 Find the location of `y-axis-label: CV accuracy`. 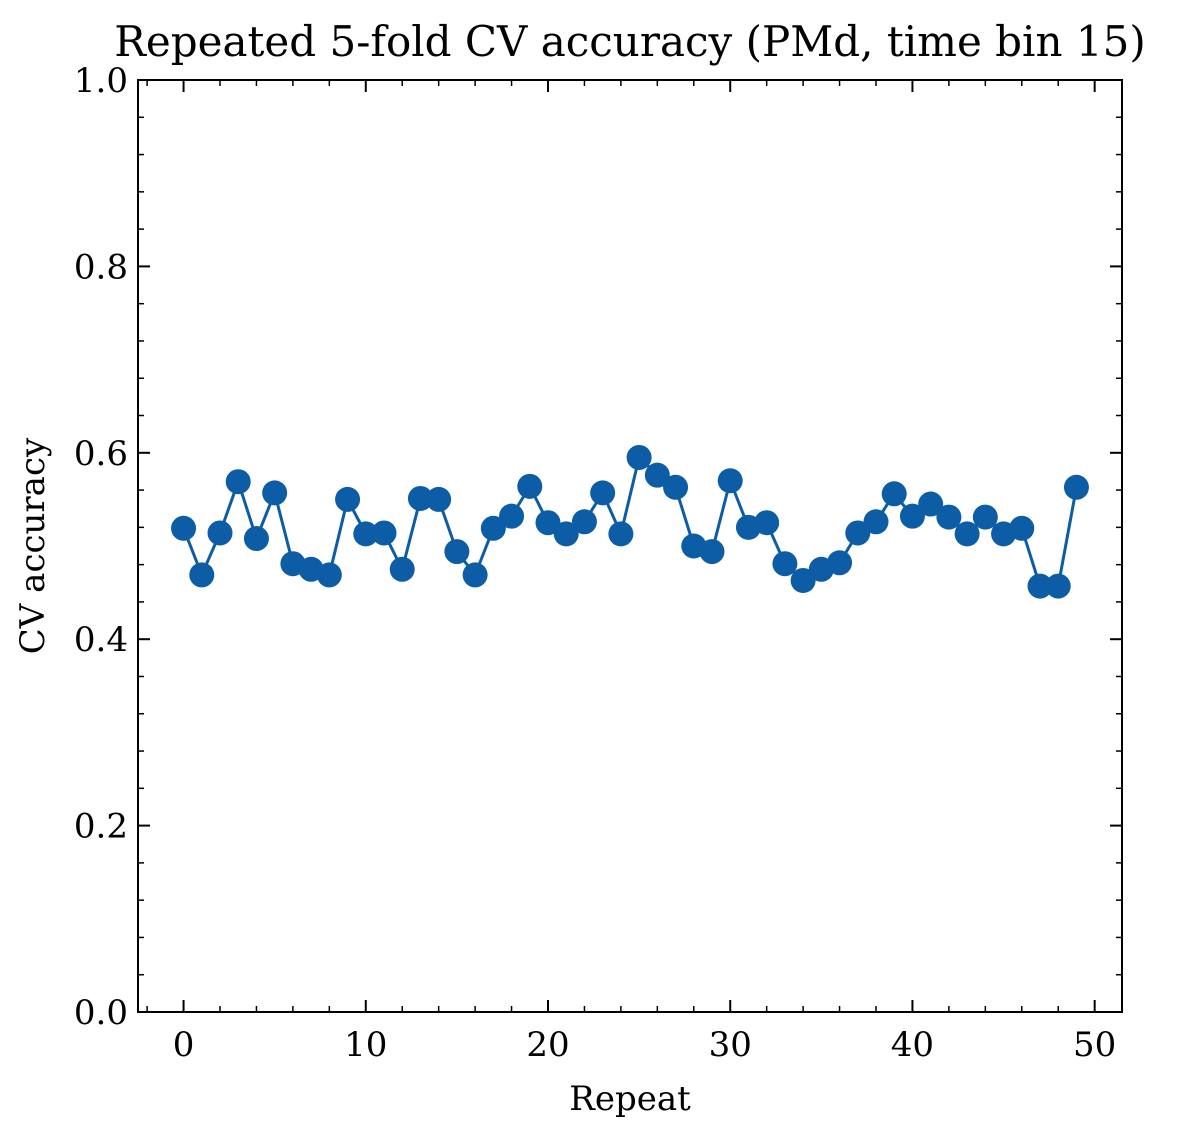

y-axis-label: CV accuracy is located at coordinates (33, 545).